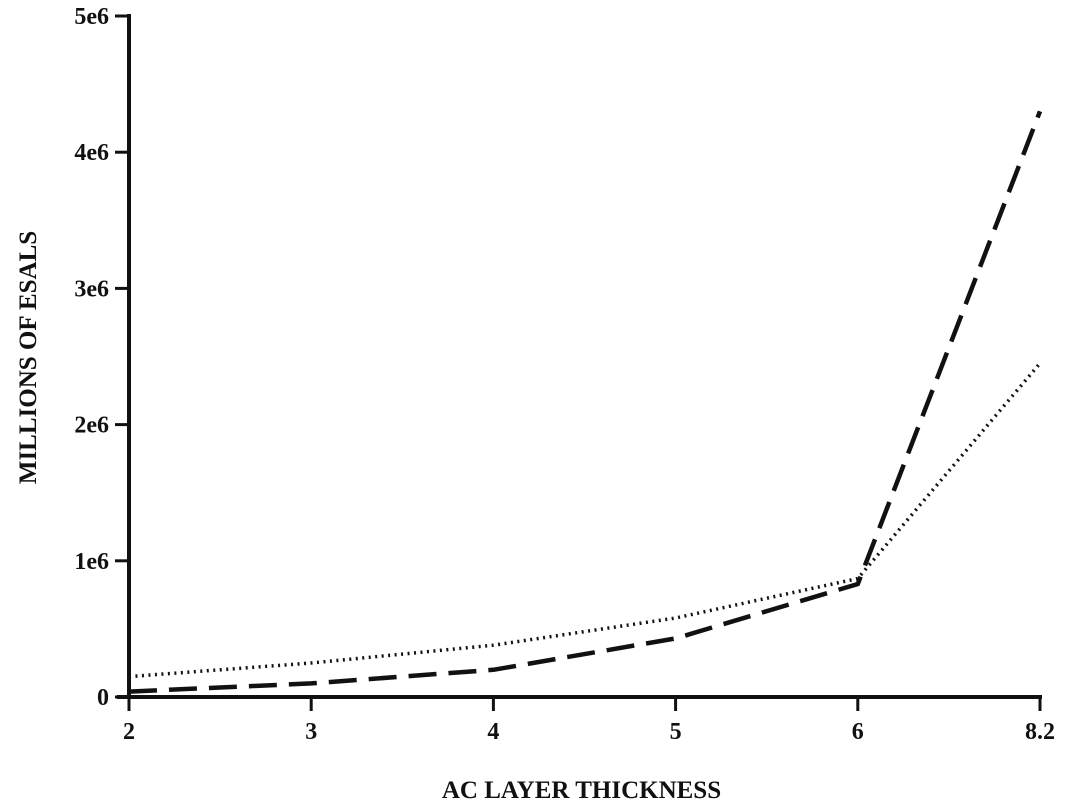  What do you see at coordinates (101, 357) in the screenshot?
I see `y-ticks: 0 1e6 2e6 3e6 4e6 5e6` at bounding box center [101, 357].